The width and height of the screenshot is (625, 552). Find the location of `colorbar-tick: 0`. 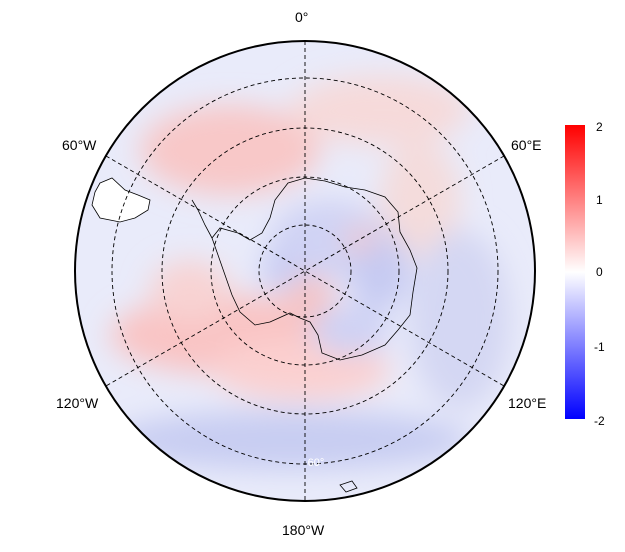

colorbar-tick: 0 is located at coordinates (599, 272).